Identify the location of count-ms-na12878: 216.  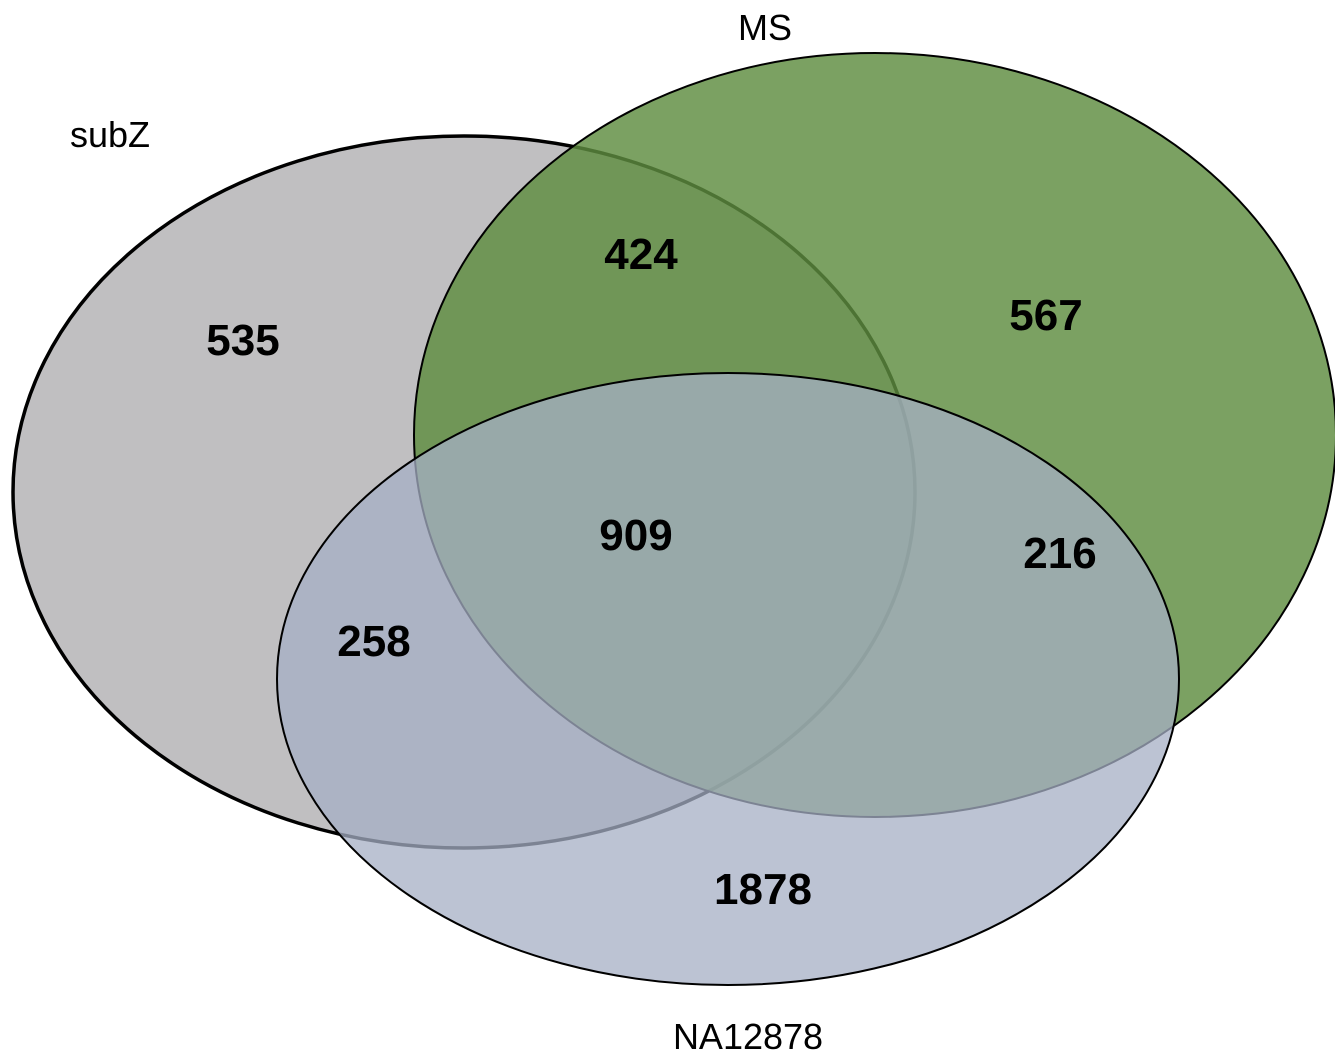
(1059, 553).